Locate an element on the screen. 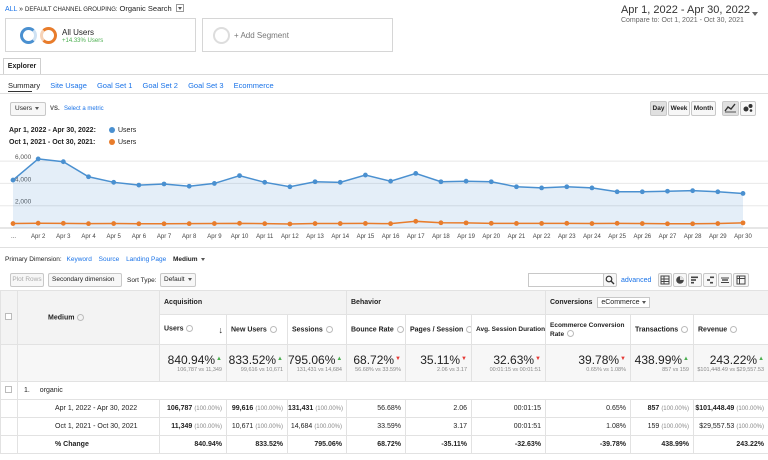 This screenshot has height=460, width=768. x-tick-label: Apr 24 is located at coordinates (592, 237).